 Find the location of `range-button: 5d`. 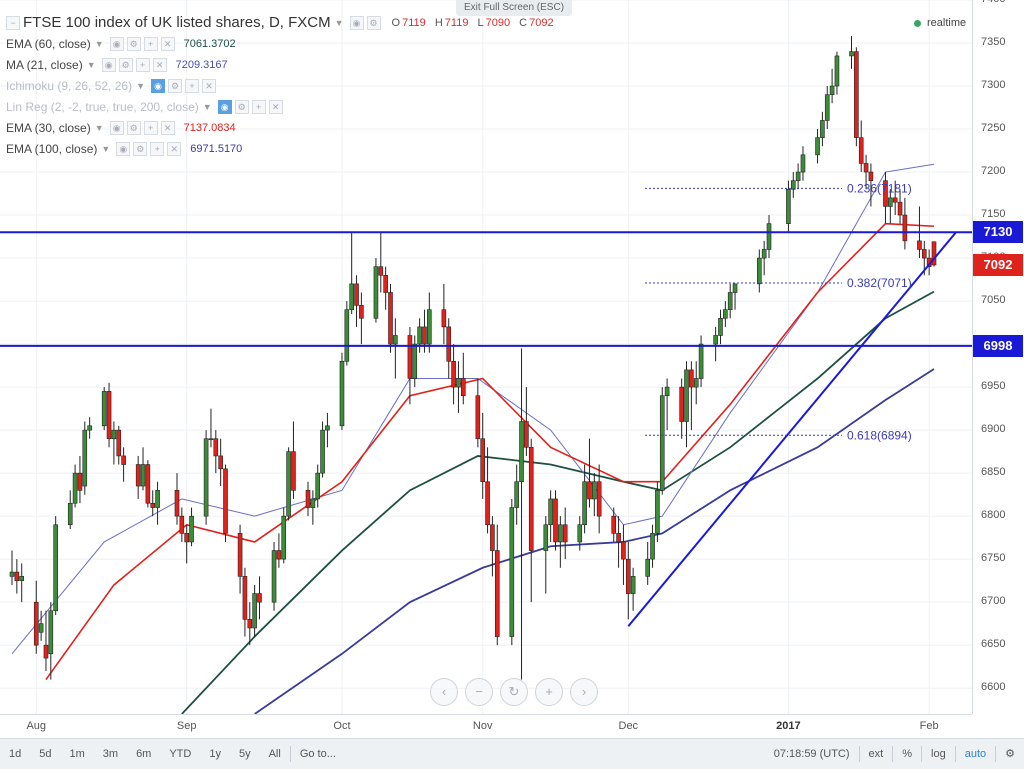

range-button: 5d is located at coordinates (45, 754).